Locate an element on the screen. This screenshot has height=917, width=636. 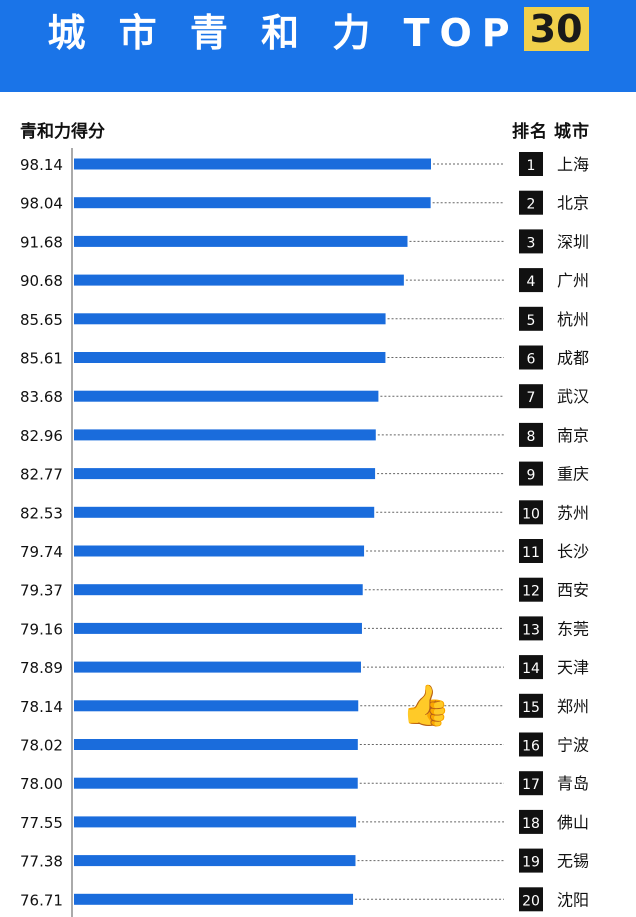
rank-label: 17 is located at coordinates (531, 785).